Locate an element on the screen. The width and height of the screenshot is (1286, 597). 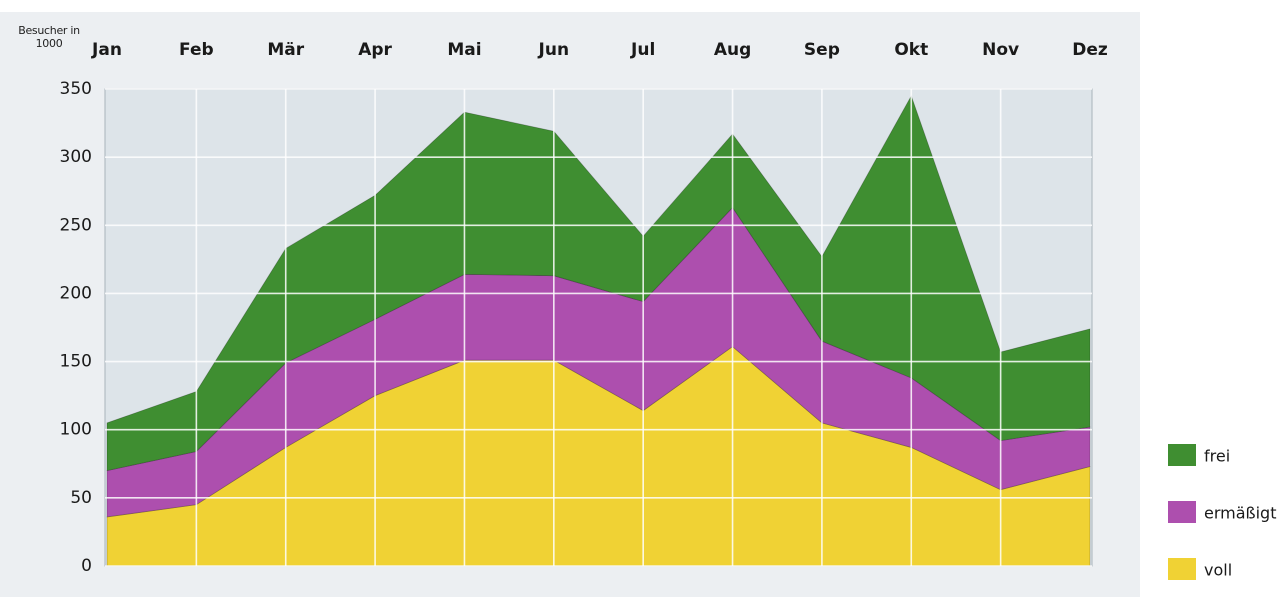
x-tick-label: Nov is located at coordinates (1000, 50).